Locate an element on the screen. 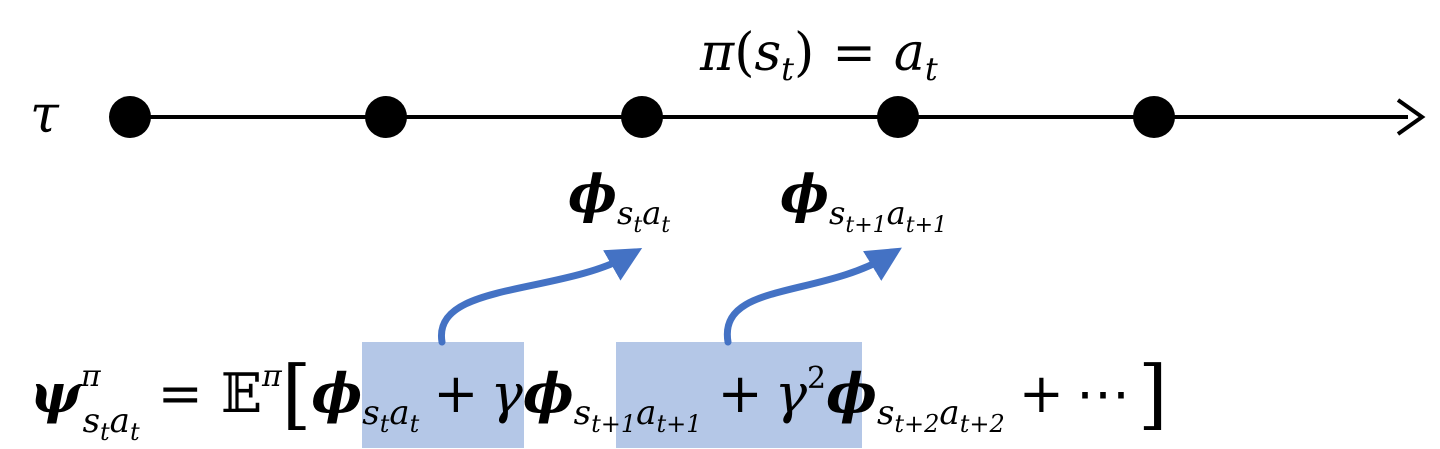  feature-label-current: ϕstat is located at coordinates (619, 201).